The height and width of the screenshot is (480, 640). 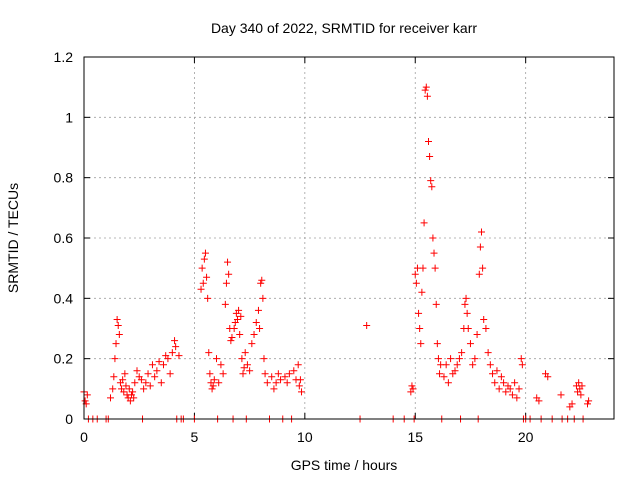 What do you see at coordinates (64, 298) in the screenshot?
I see `y-tick-label: 0.4` at bounding box center [64, 298].